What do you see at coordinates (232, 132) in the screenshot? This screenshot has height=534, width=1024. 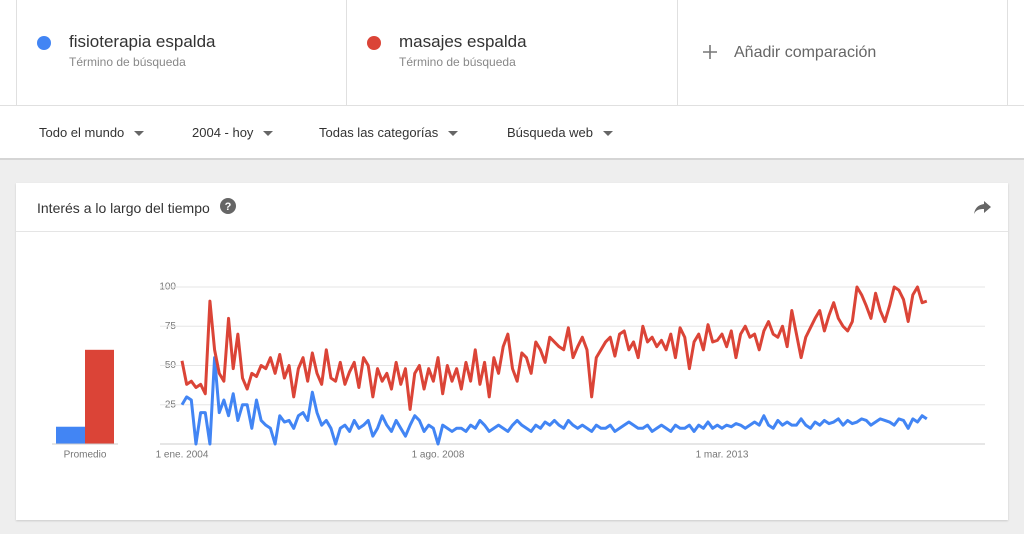 I see `filter-dropdown: 2004 - hoy` at bounding box center [232, 132].